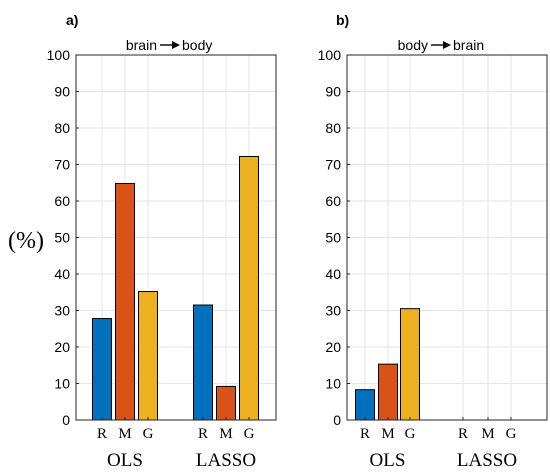 The height and width of the screenshot is (476, 550). I want to click on panel-a-title-left: brain, so click(141, 45).